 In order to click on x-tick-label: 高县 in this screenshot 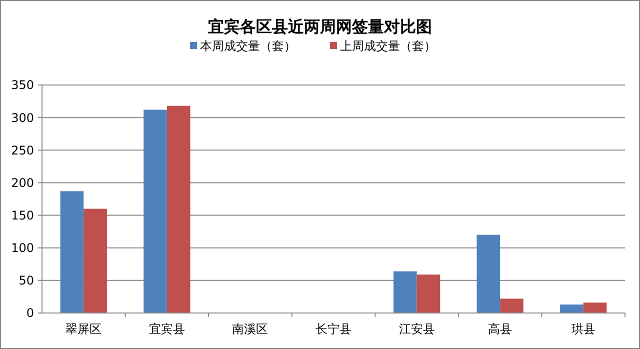, I will do `click(500, 329)`.